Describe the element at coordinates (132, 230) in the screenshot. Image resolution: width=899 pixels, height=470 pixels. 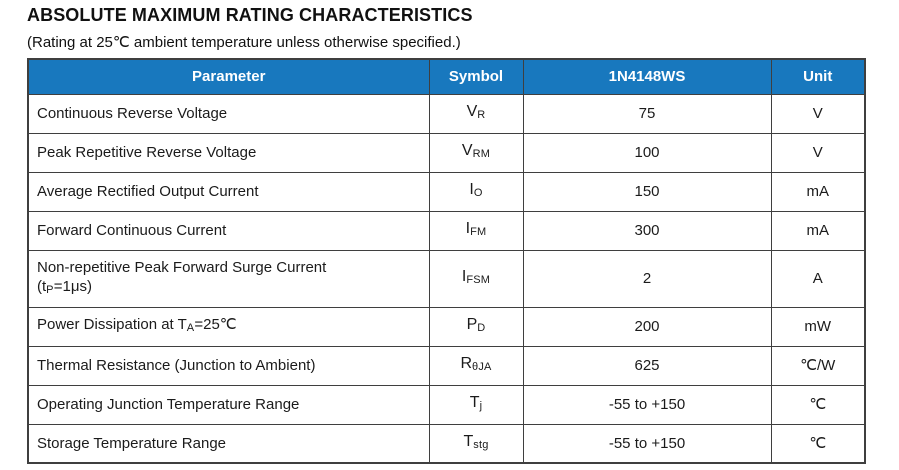
I see `text-segment: Forward Continuous Current` at that location.